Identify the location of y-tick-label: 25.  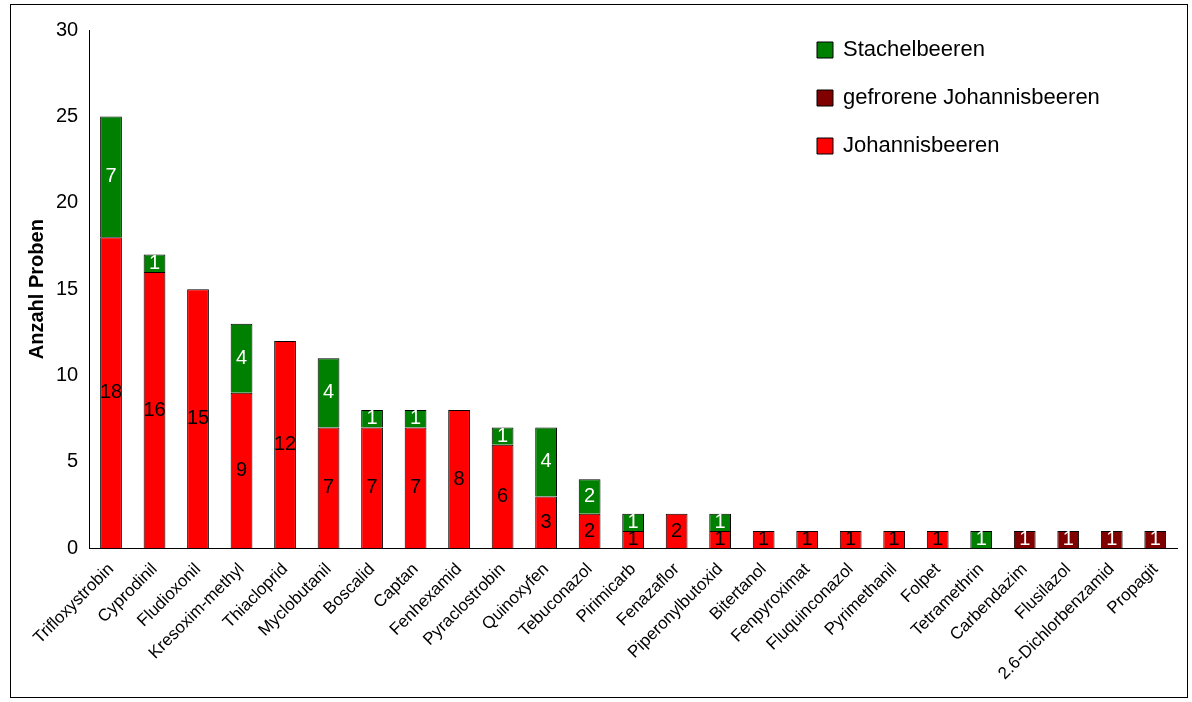
(67, 114).